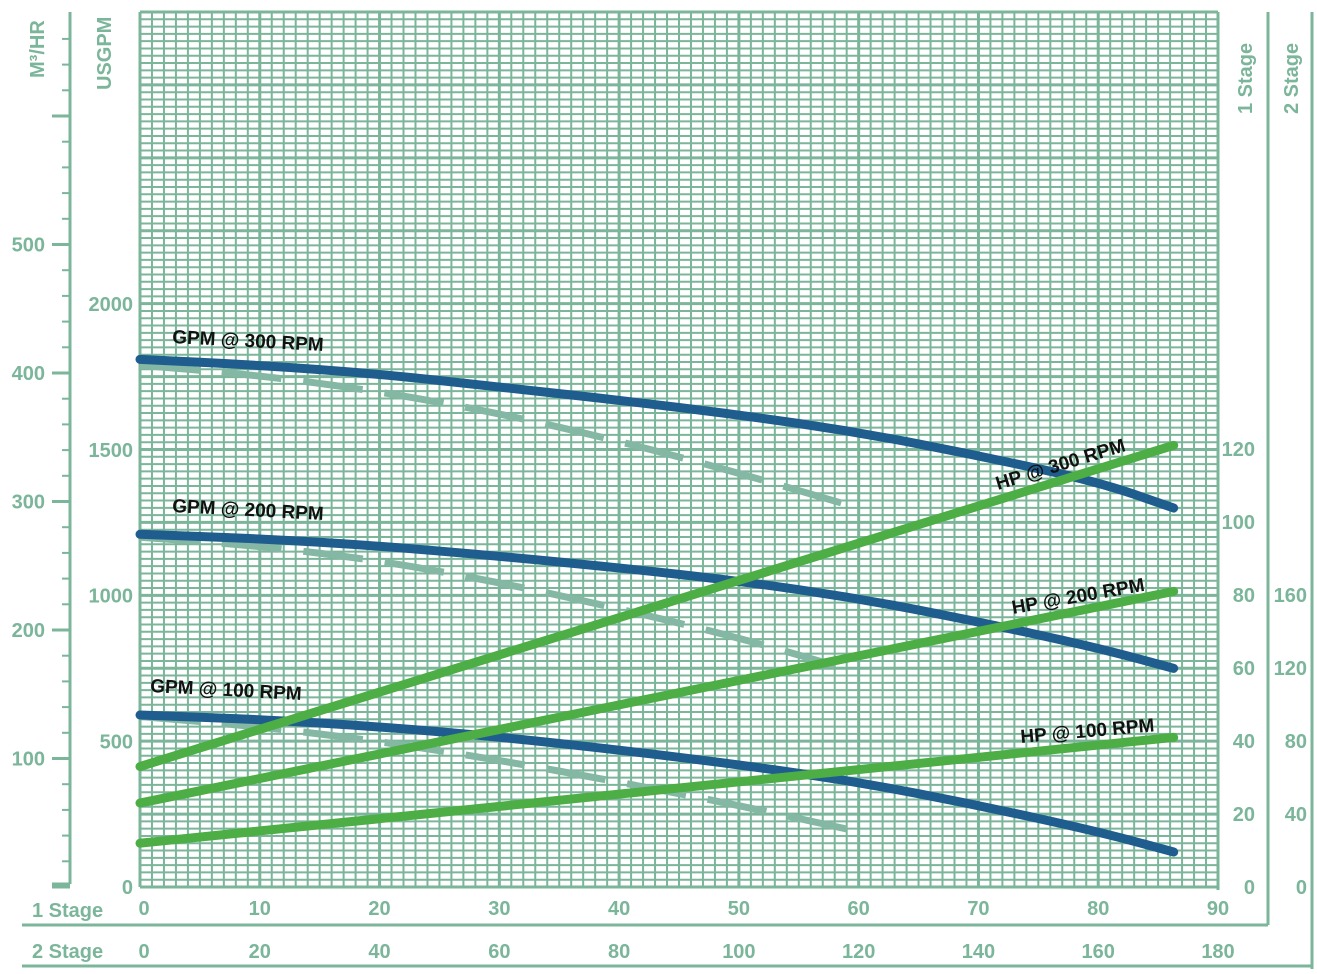  Describe the element at coordinates (1098, 952) in the screenshot. I see `x-axis-2-stage-tick-label: 160` at that location.